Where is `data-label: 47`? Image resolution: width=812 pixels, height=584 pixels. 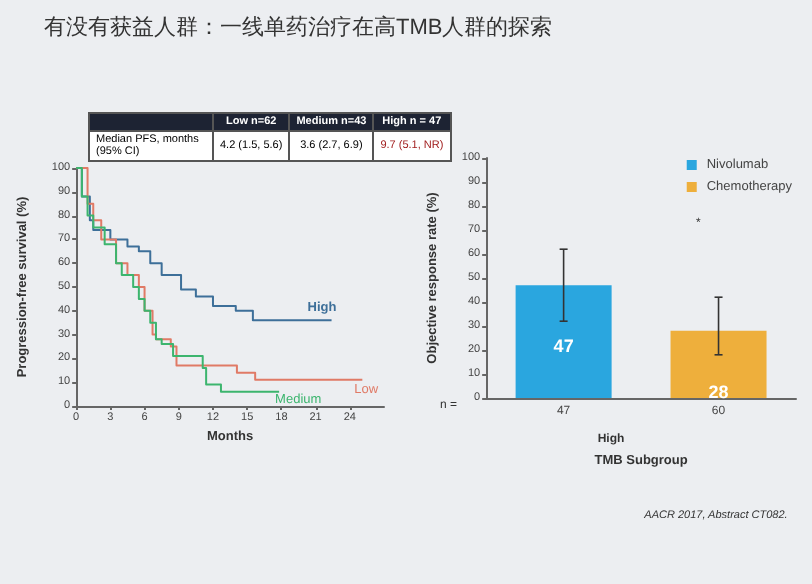 data-label: 47 is located at coordinates (563, 346).